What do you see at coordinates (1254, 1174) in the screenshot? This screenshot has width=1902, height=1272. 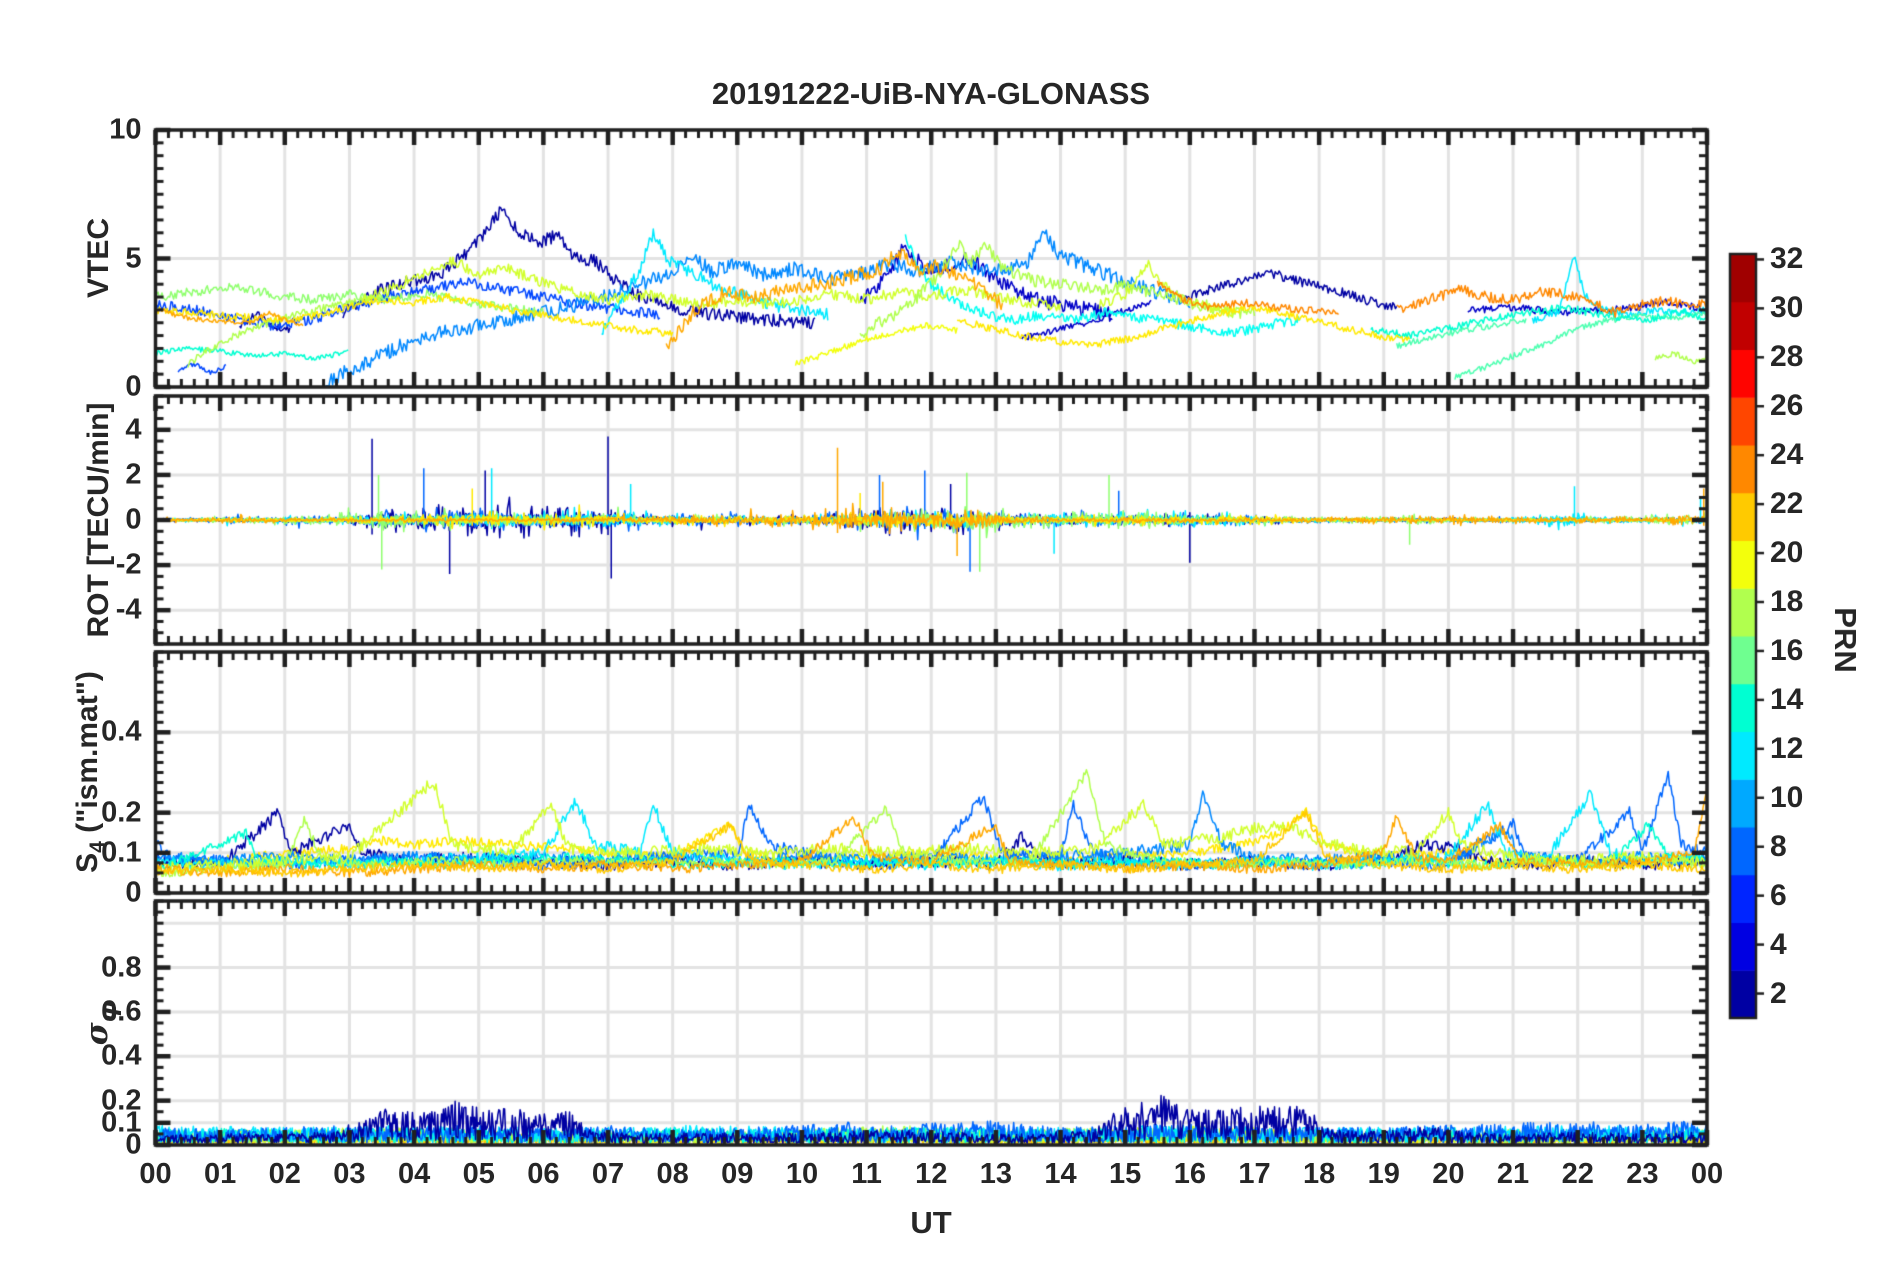 I see `x-tick-label: 17` at bounding box center [1254, 1174].